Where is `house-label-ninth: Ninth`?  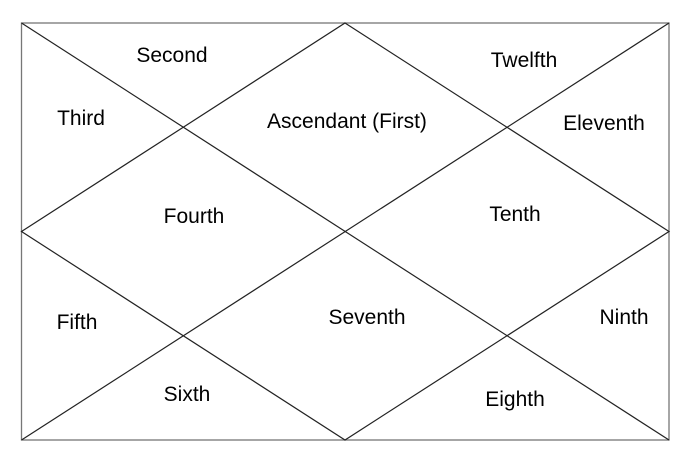 house-label-ninth: Ninth is located at coordinates (623, 317).